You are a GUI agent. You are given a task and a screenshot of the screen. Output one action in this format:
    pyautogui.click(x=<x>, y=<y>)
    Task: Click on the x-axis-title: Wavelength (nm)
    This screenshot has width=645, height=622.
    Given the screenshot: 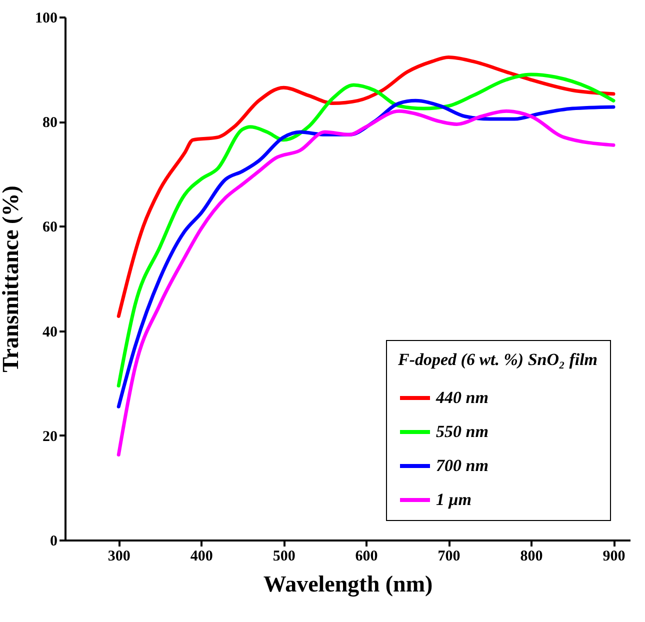 What is the action you would take?
    pyautogui.click(x=348, y=585)
    